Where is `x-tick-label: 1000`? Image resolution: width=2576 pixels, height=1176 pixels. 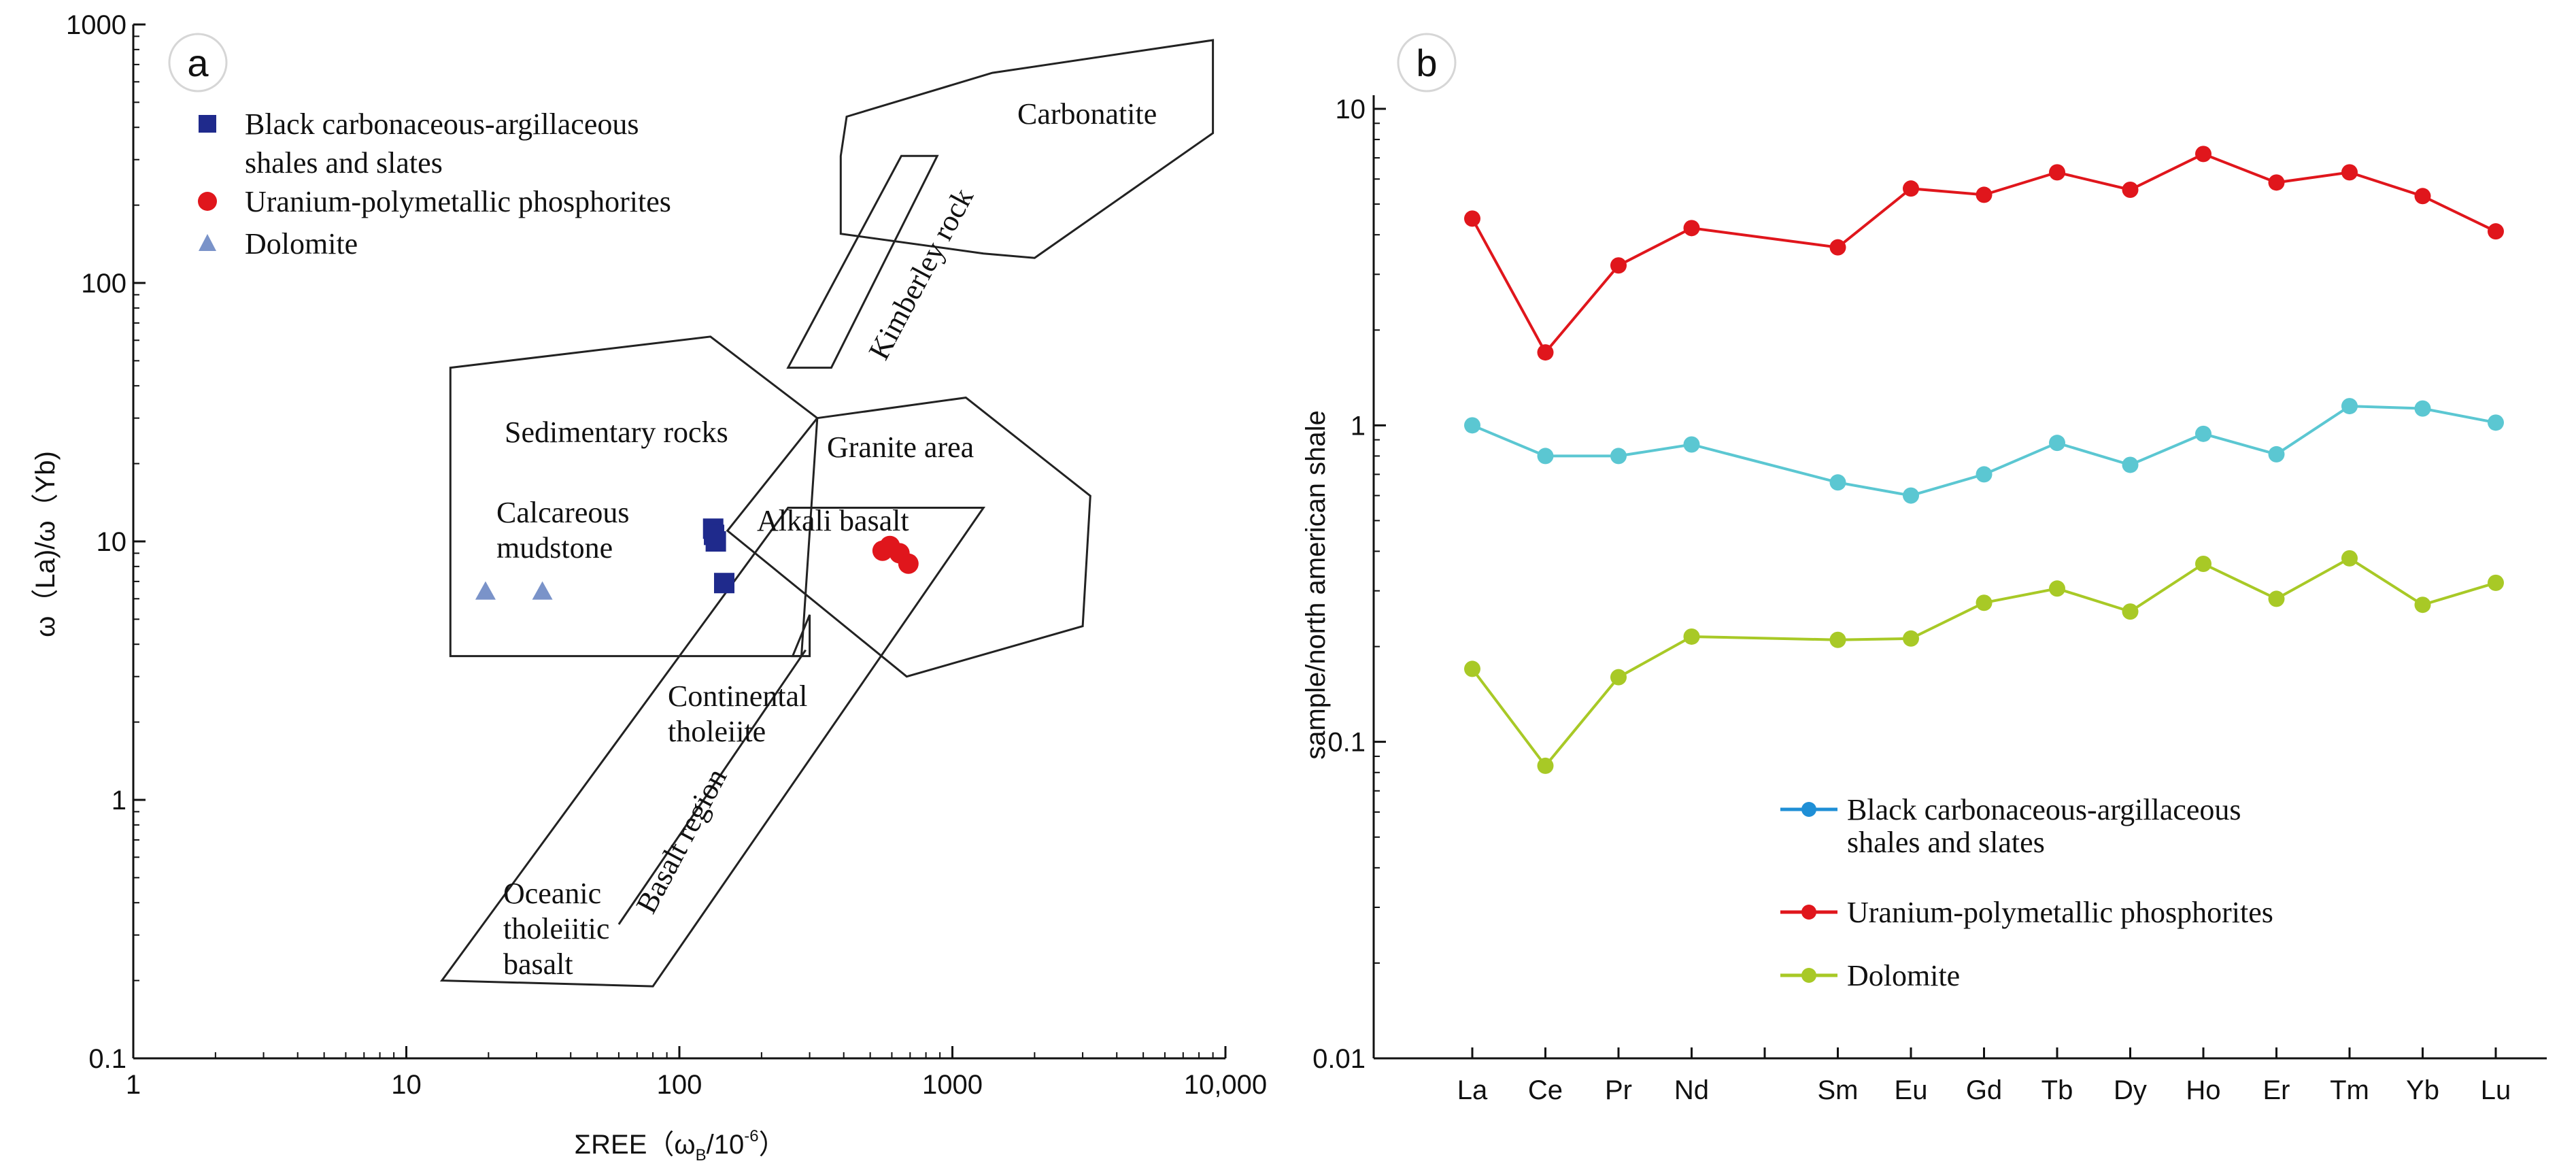 x-tick-label: 1000 is located at coordinates (952, 1085).